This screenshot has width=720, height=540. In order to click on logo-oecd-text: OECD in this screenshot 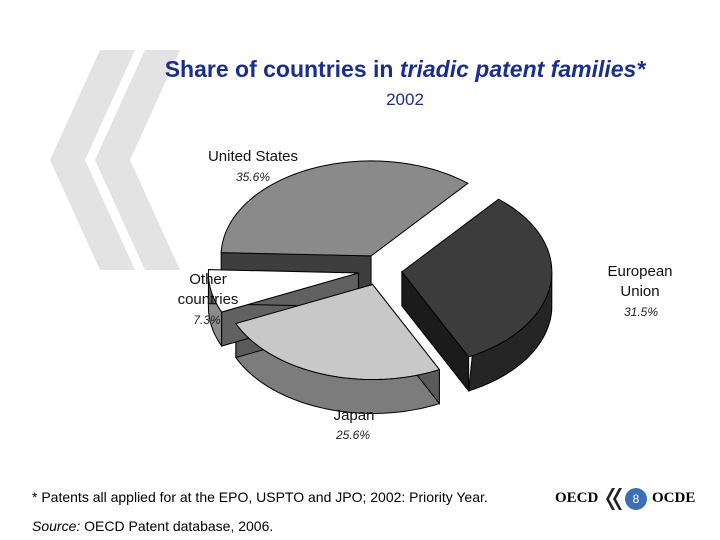, I will do `click(577, 498)`.